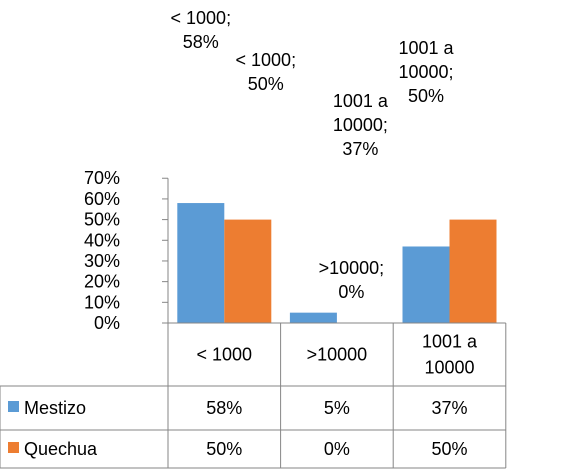  What do you see at coordinates (361, 125) in the screenshot?
I see `data-label: 1001 a 10000; 37%` at bounding box center [361, 125].